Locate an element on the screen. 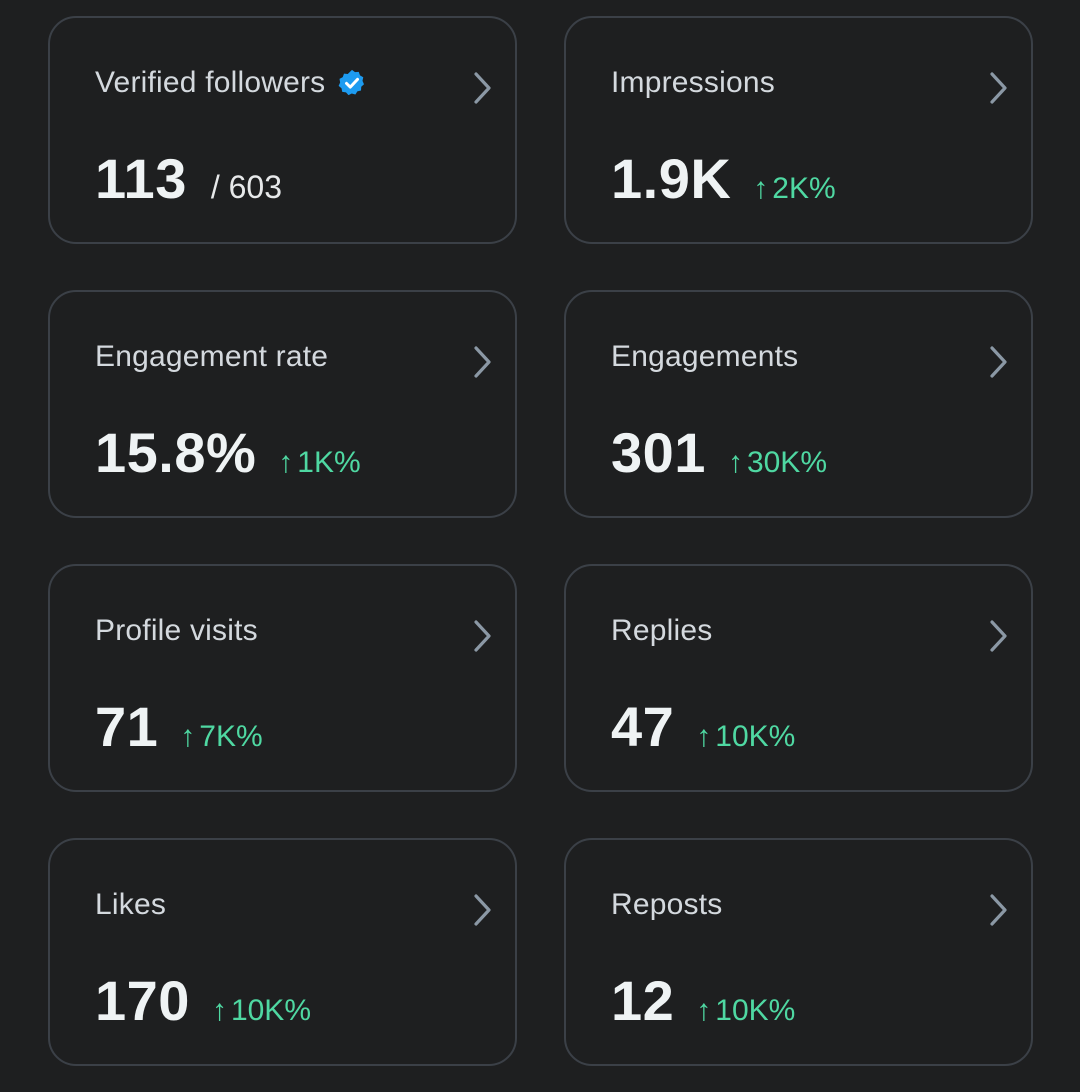 This screenshot has width=1080, height=1092. impressions-card: Impressions 1.9K ↑ 2K% is located at coordinates (798, 130).